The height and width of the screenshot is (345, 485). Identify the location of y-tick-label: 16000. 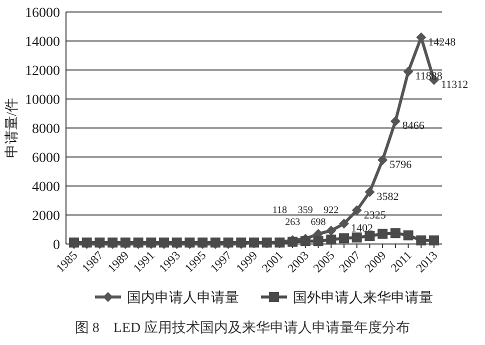
(42, 13).